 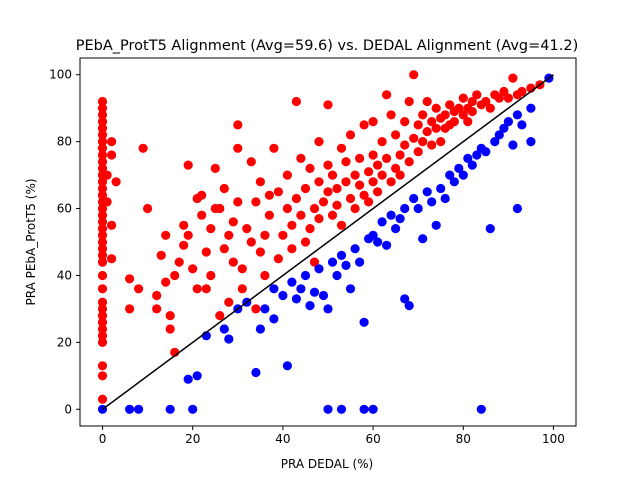 What do you see at coordinates (372, 439) in the screenshot?
I see `x-tick-label: 60` at bounding box center [372, 439].